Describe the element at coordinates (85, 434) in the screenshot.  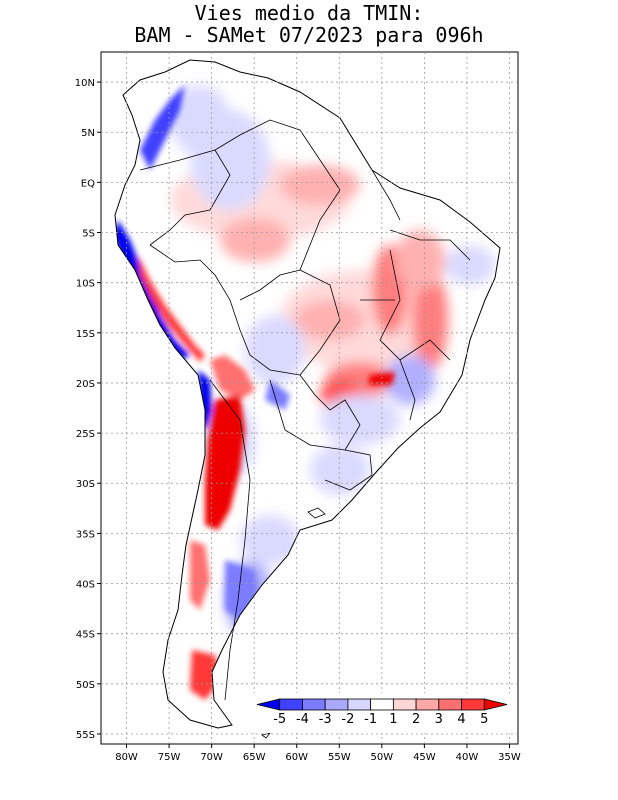
I see `lat-tick-label: 25S` at that location.